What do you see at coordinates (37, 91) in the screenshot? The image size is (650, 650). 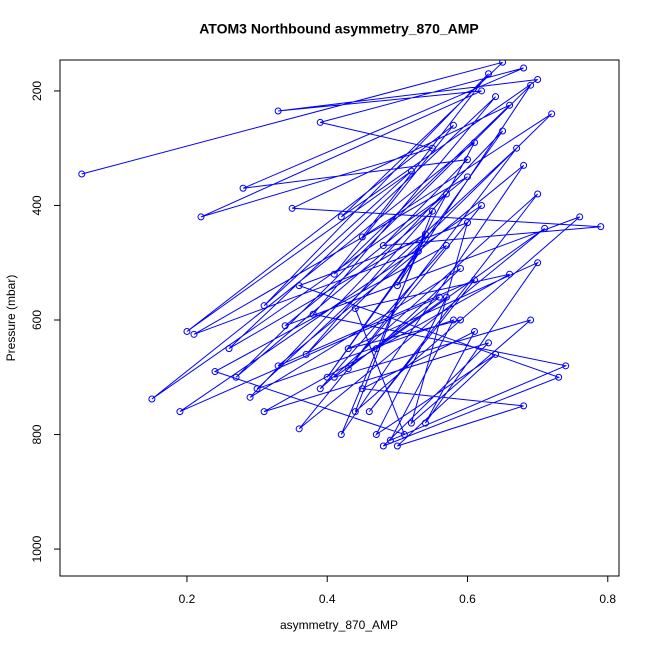 I see `y-tick-label: 200` at bounding box center [37, 91].